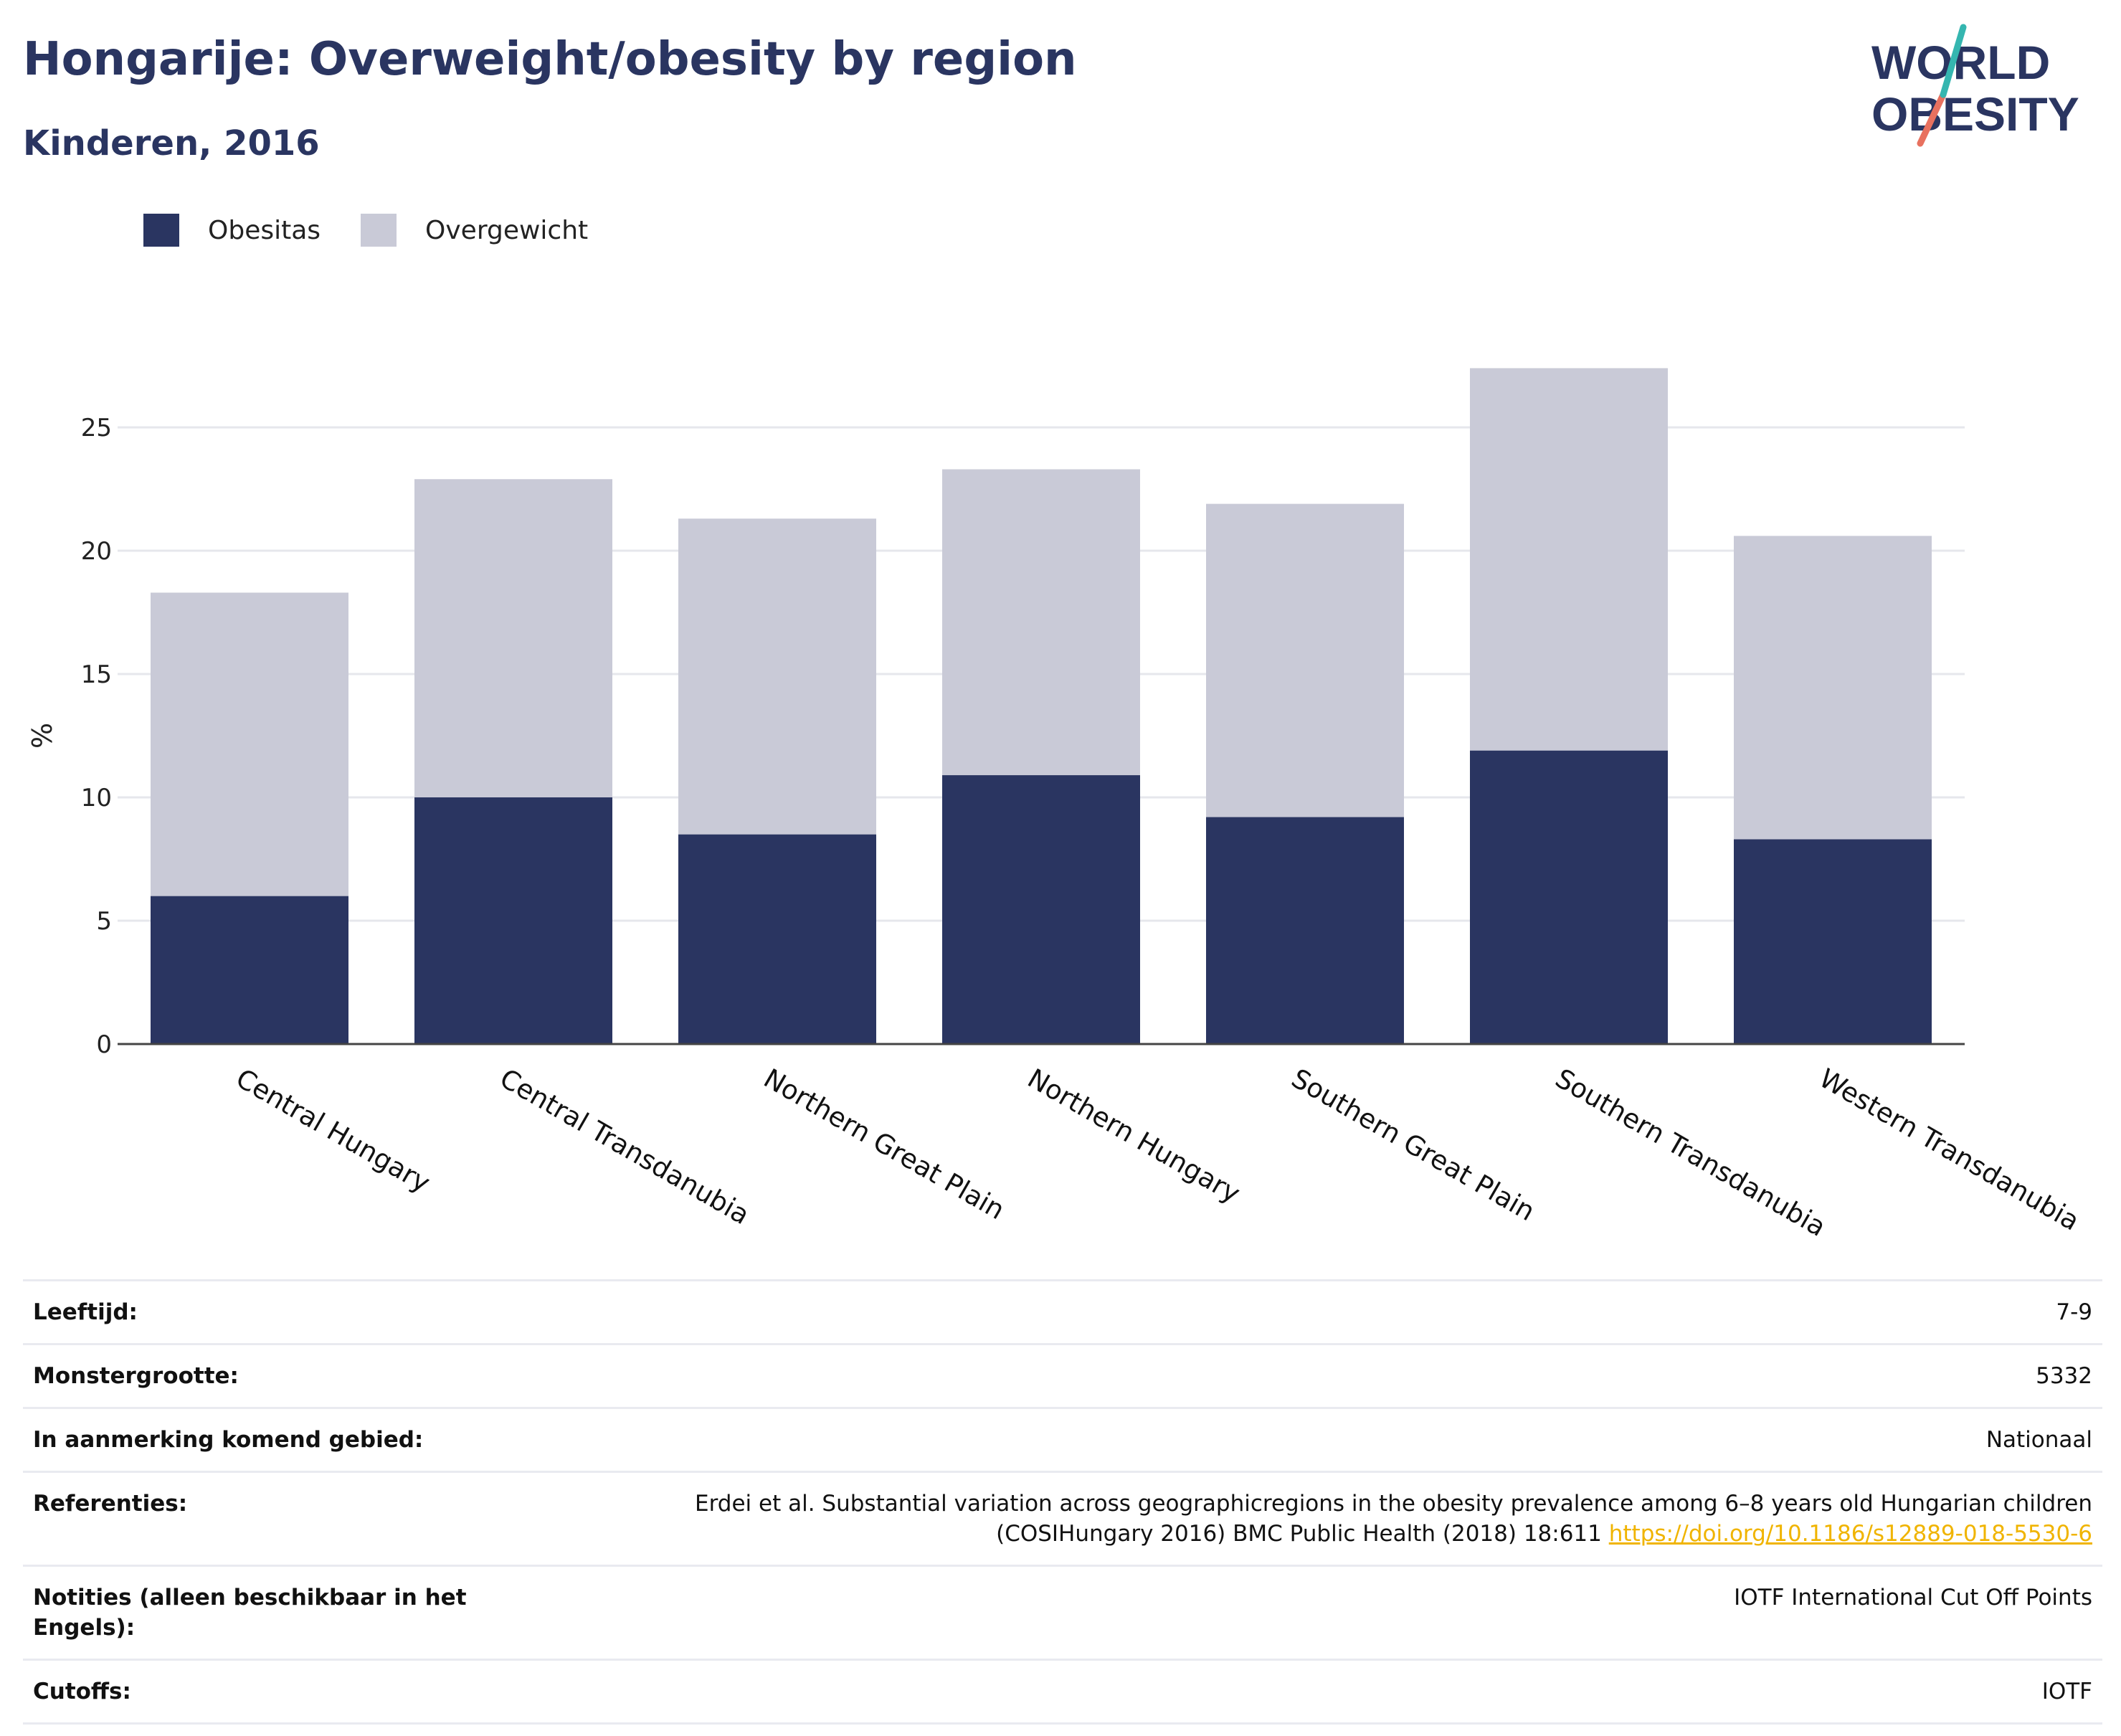 The width and height of the screenshot is (2121, 1736). I want to click on world-obesity-logo: WORLD OBESITY, so click(1975, 85).